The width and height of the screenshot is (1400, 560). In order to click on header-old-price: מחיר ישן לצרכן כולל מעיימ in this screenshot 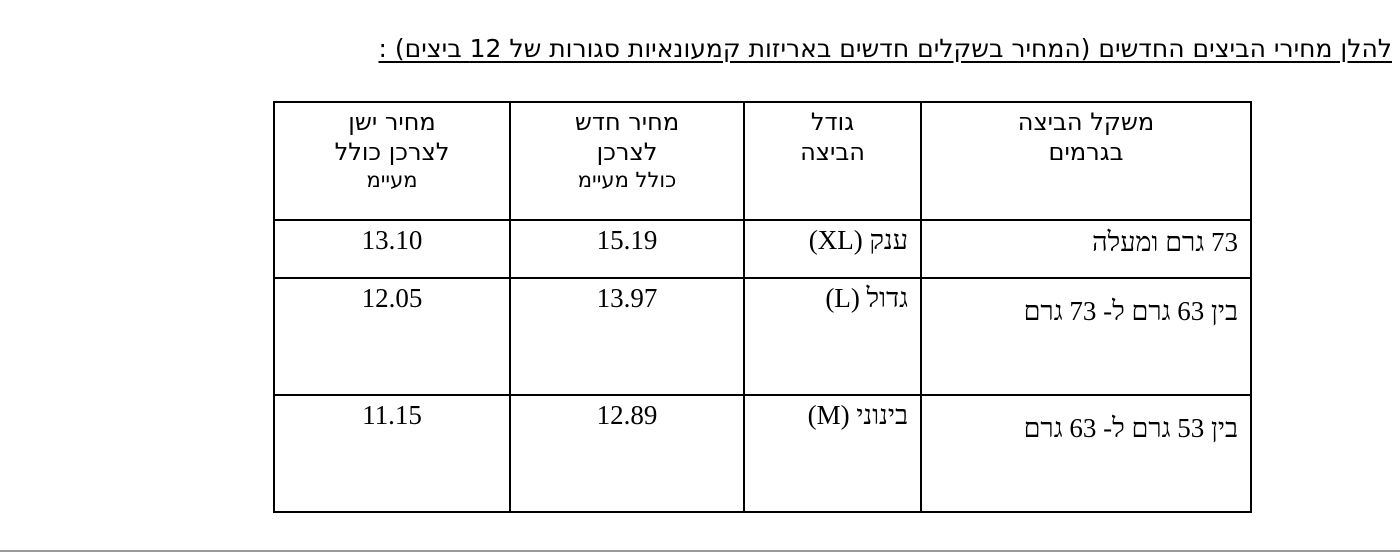, I will do `click(392, 161)`.